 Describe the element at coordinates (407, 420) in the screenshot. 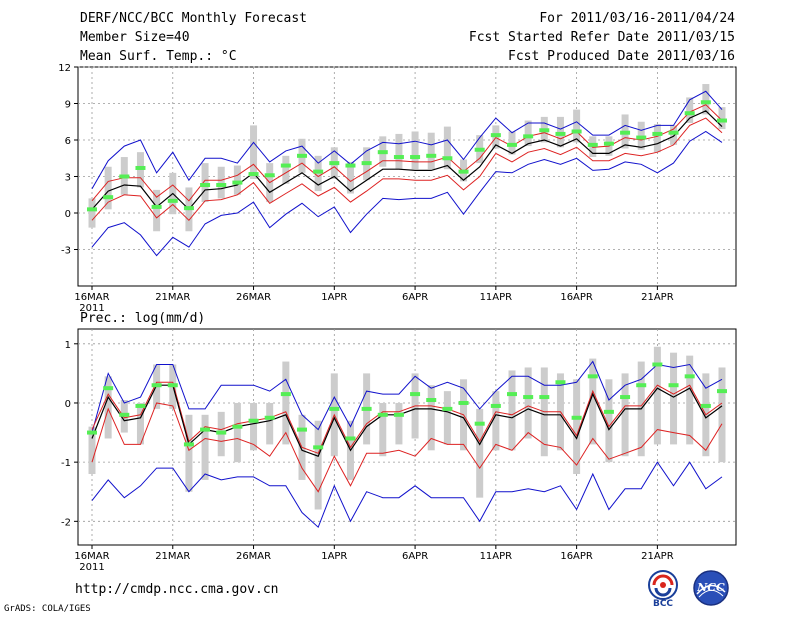

I see `prec-mean-line` at that location.